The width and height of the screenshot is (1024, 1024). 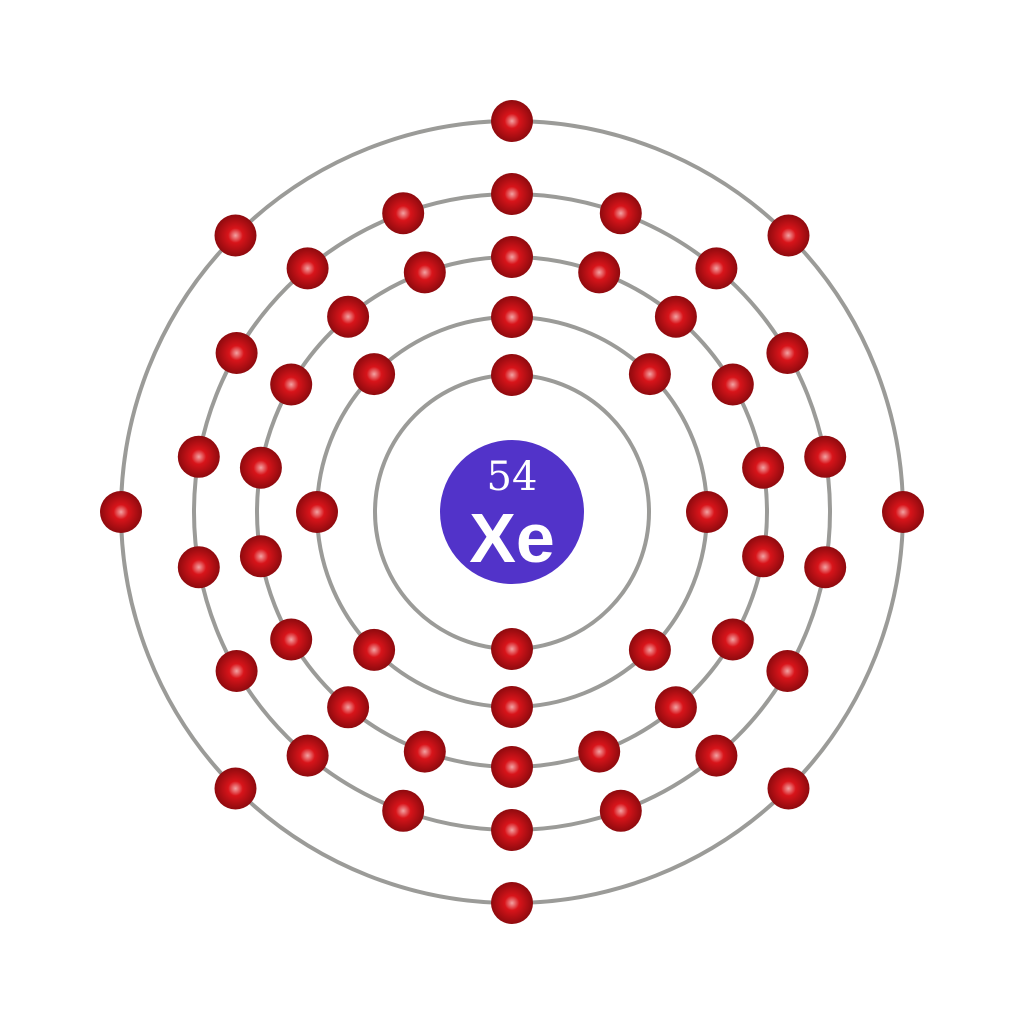 What do you see at coordinates (512, 477) in the screenshot?
I see `atomic-number: 54` at bounding box center [512, 477].